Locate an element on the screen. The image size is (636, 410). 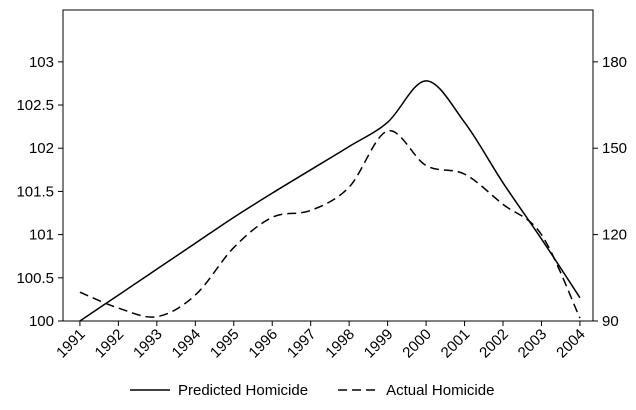
x-tick-label: 2000 is located at coordinates (417, 344).